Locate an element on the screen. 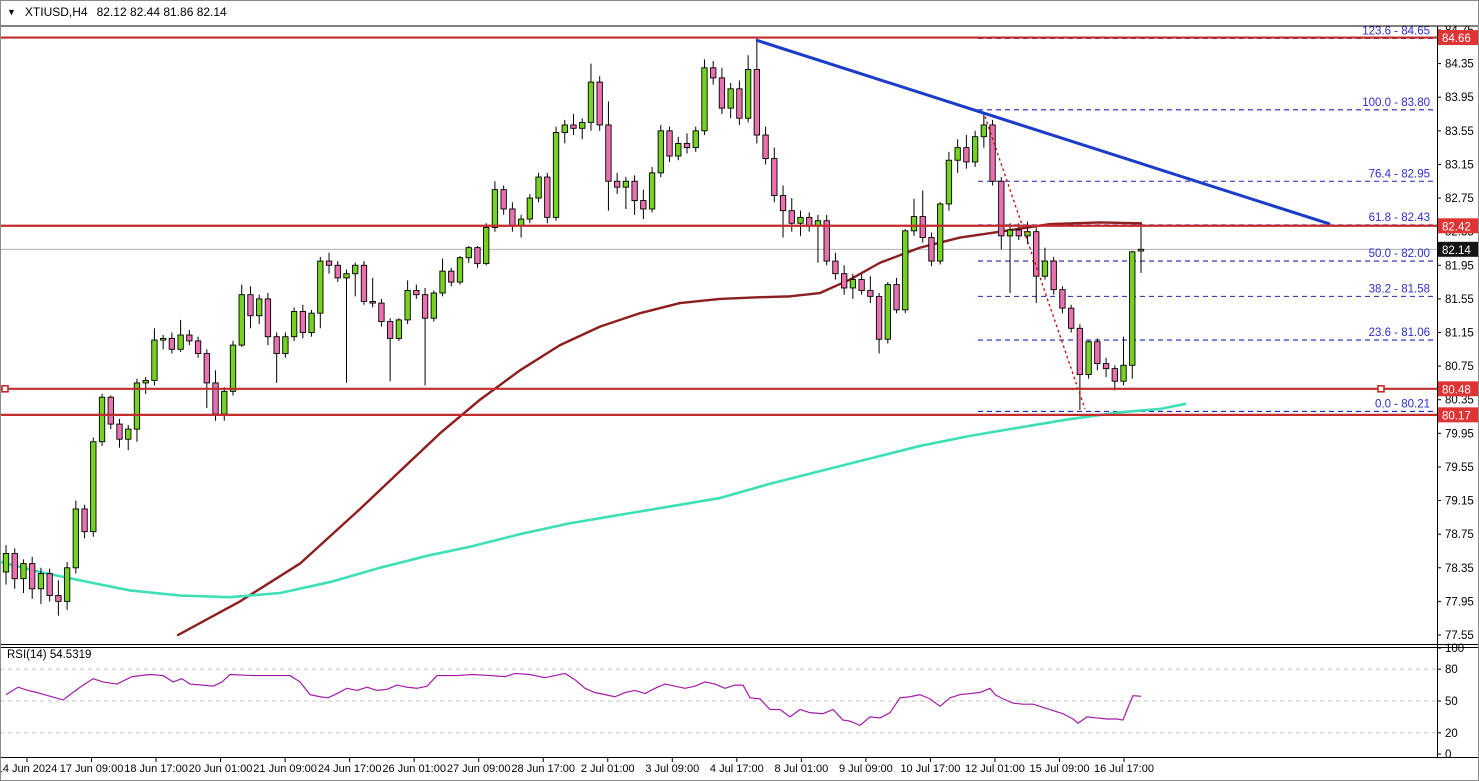 The image size is (1479, 781). price-axis-label: 77.95 is located at coordinates (1459, 602).